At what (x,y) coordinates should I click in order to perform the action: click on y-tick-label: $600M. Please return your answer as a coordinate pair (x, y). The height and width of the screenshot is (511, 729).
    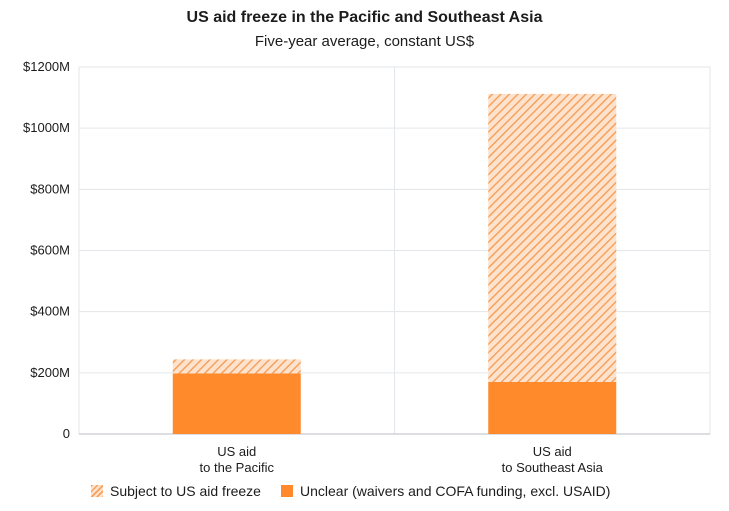
    Looking at the image, I should click on (50, 250).